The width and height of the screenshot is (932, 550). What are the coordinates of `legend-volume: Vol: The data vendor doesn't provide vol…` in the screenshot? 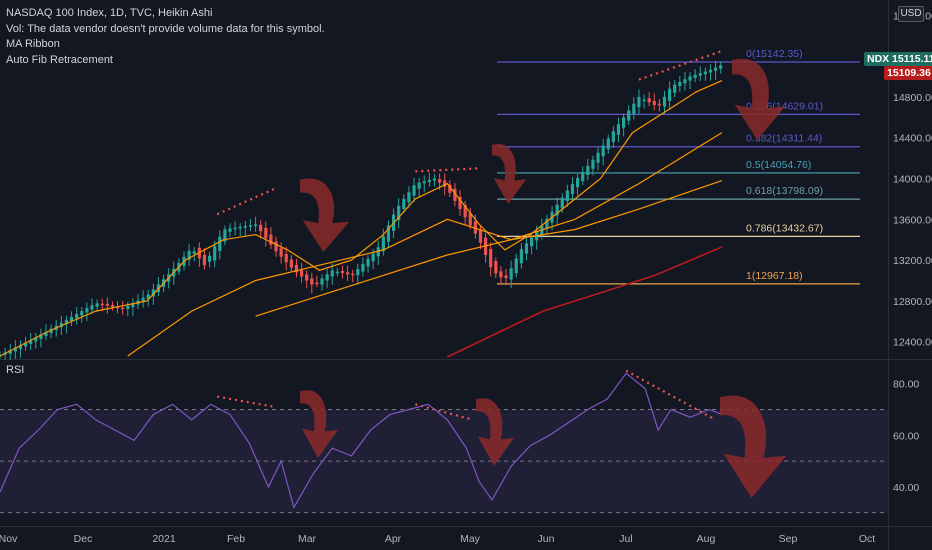 It's located at (165, 28).